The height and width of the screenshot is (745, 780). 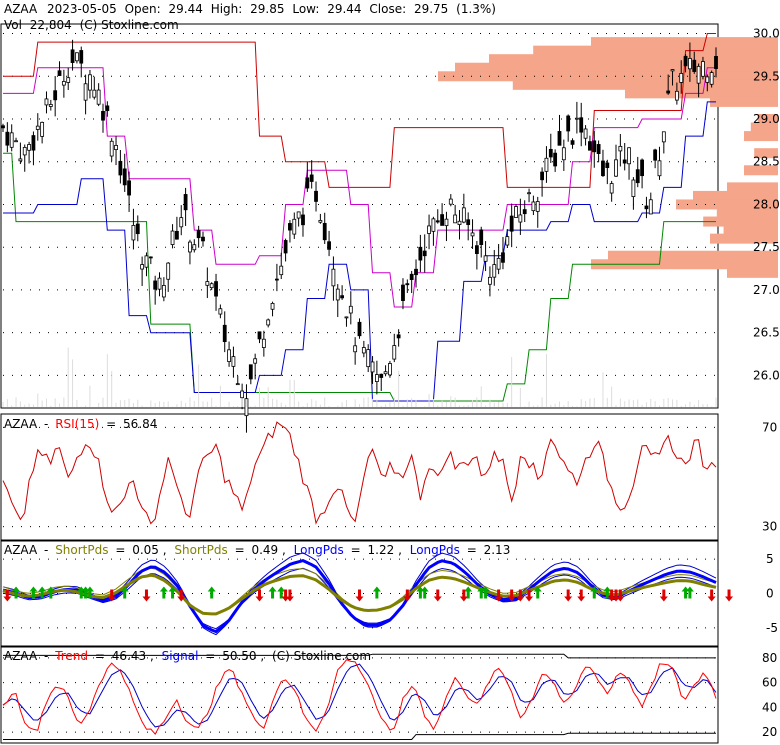 I want to click on shortpds-symbol: AZAA, so click(x=21, y=550).